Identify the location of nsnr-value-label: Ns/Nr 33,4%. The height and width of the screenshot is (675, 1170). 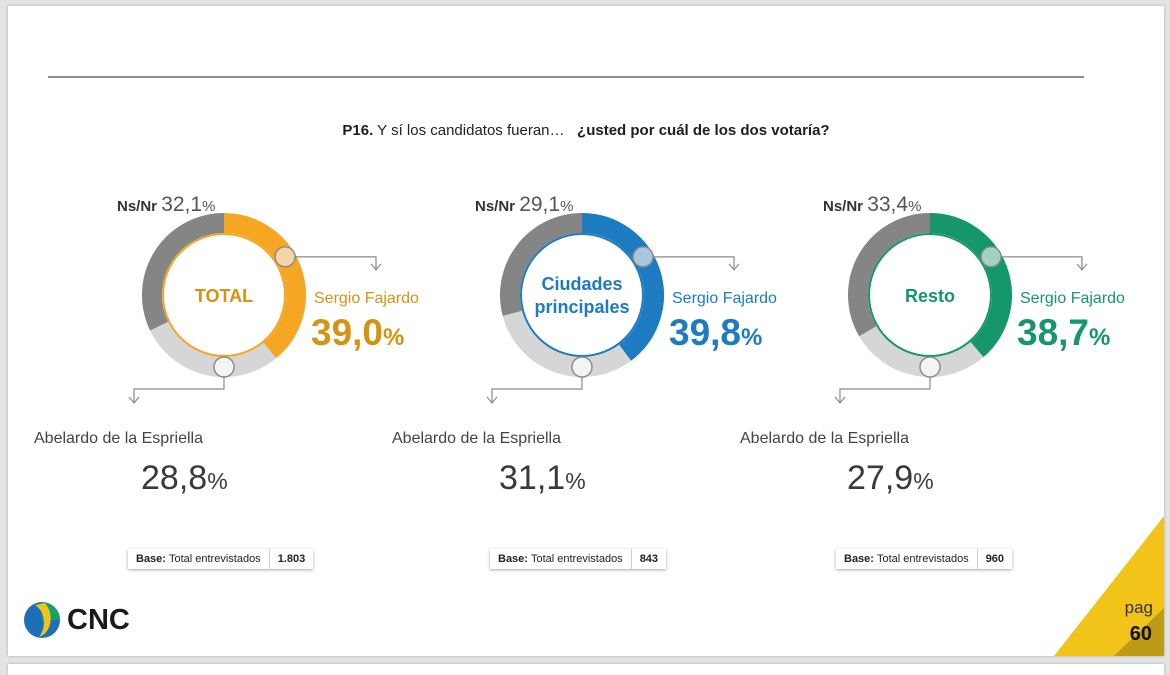
(872, 204).